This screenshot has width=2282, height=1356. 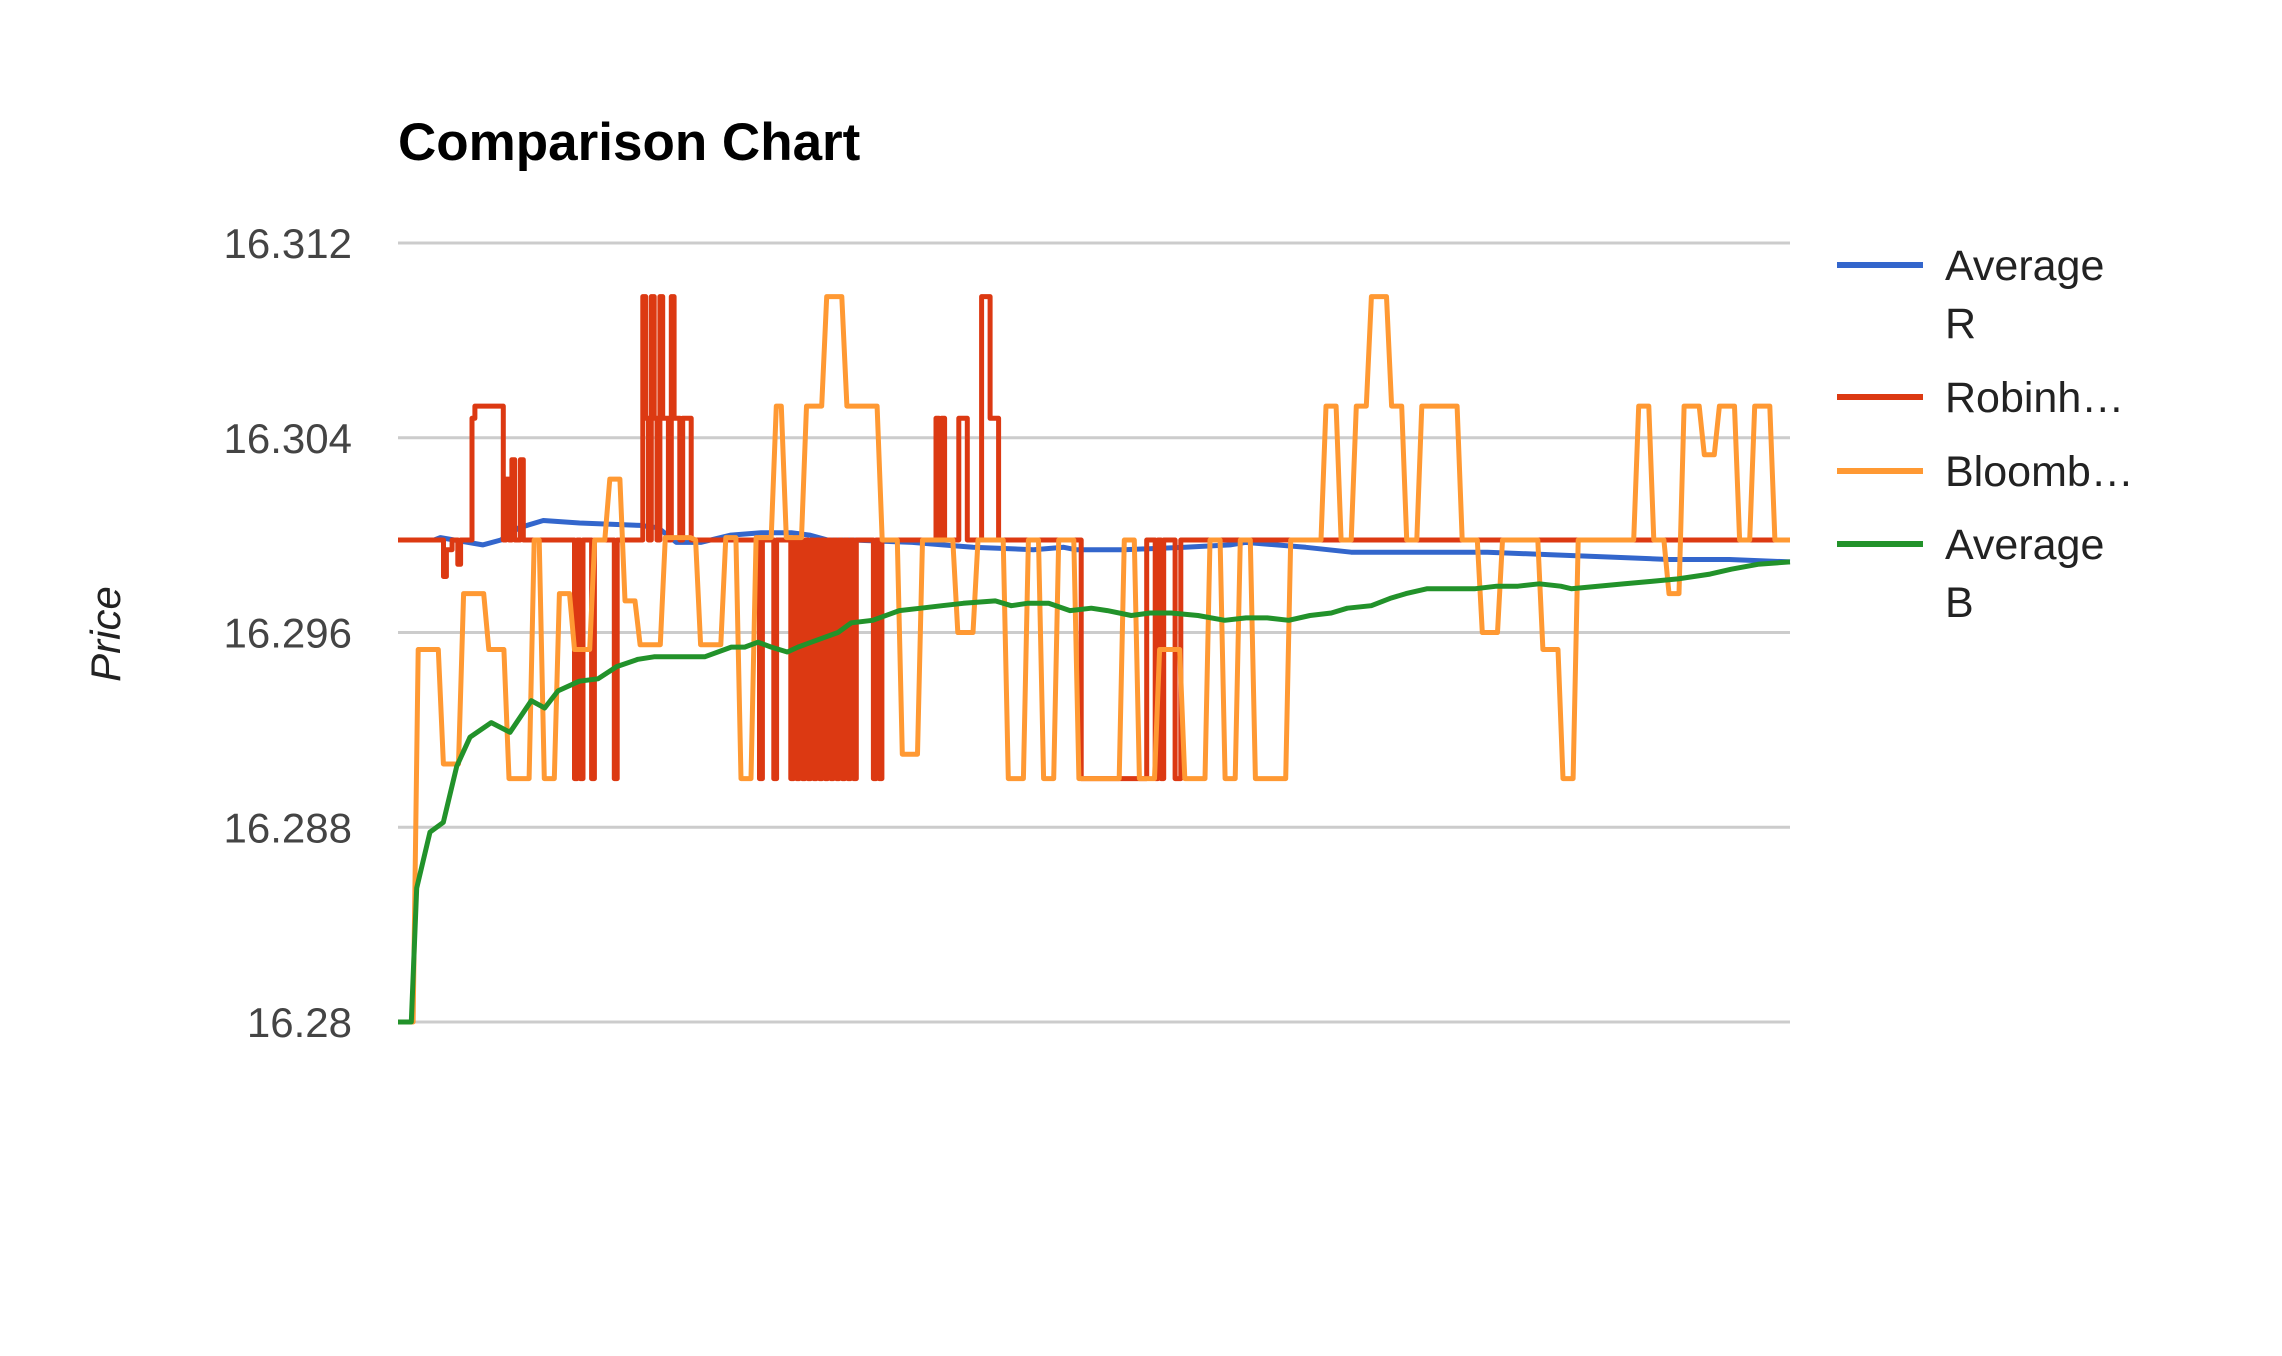 I want to click on legend-label: B, so click(x=1959, y=603).